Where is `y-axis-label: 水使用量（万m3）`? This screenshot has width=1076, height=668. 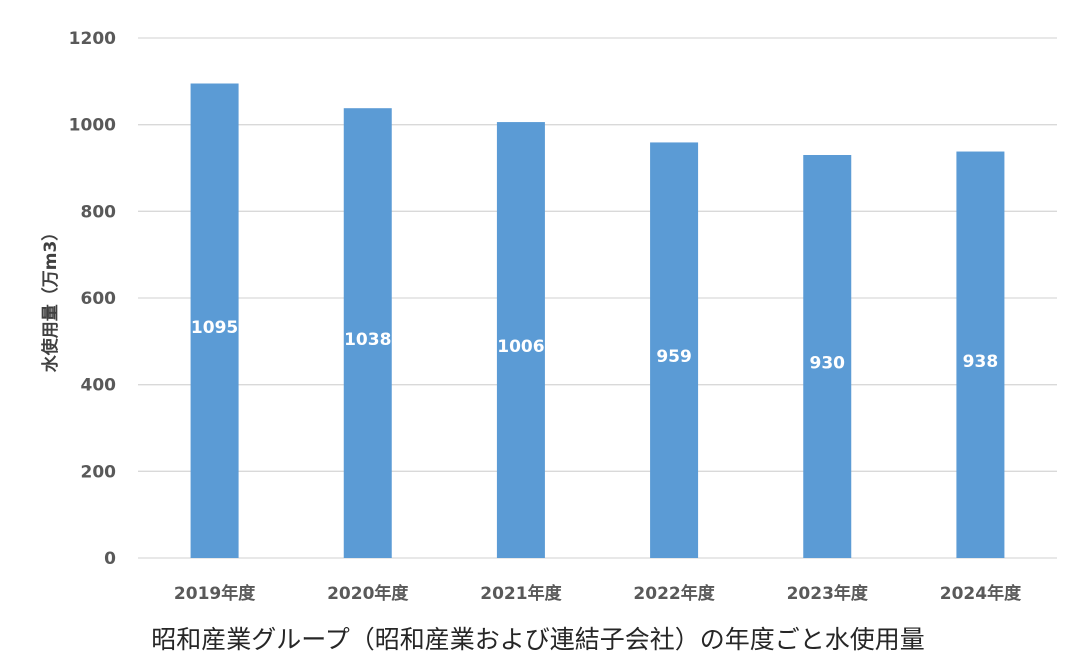
y-axis-label: 水使用量（万m3） is located at coordinates (50, 298).